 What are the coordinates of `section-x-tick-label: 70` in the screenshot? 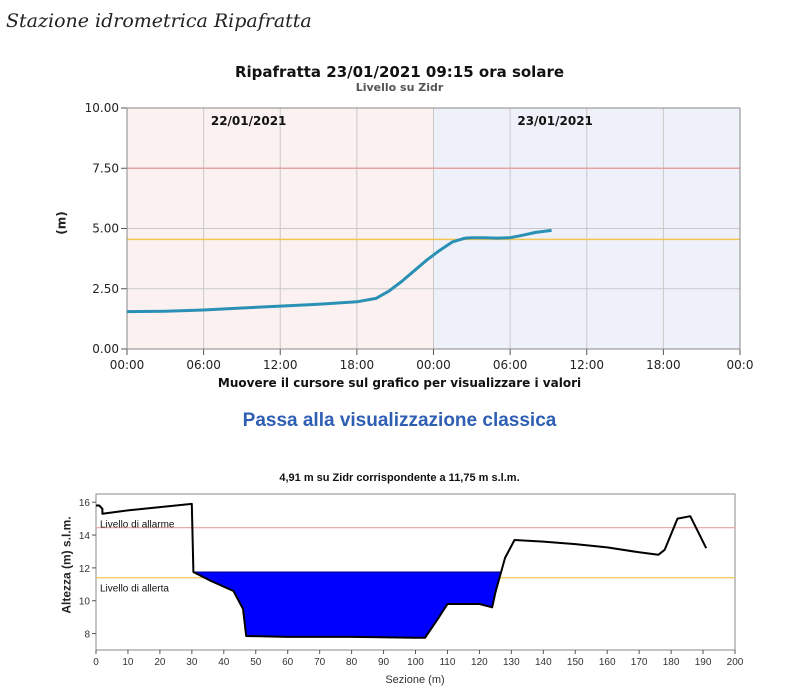 It's located at (320, 662).